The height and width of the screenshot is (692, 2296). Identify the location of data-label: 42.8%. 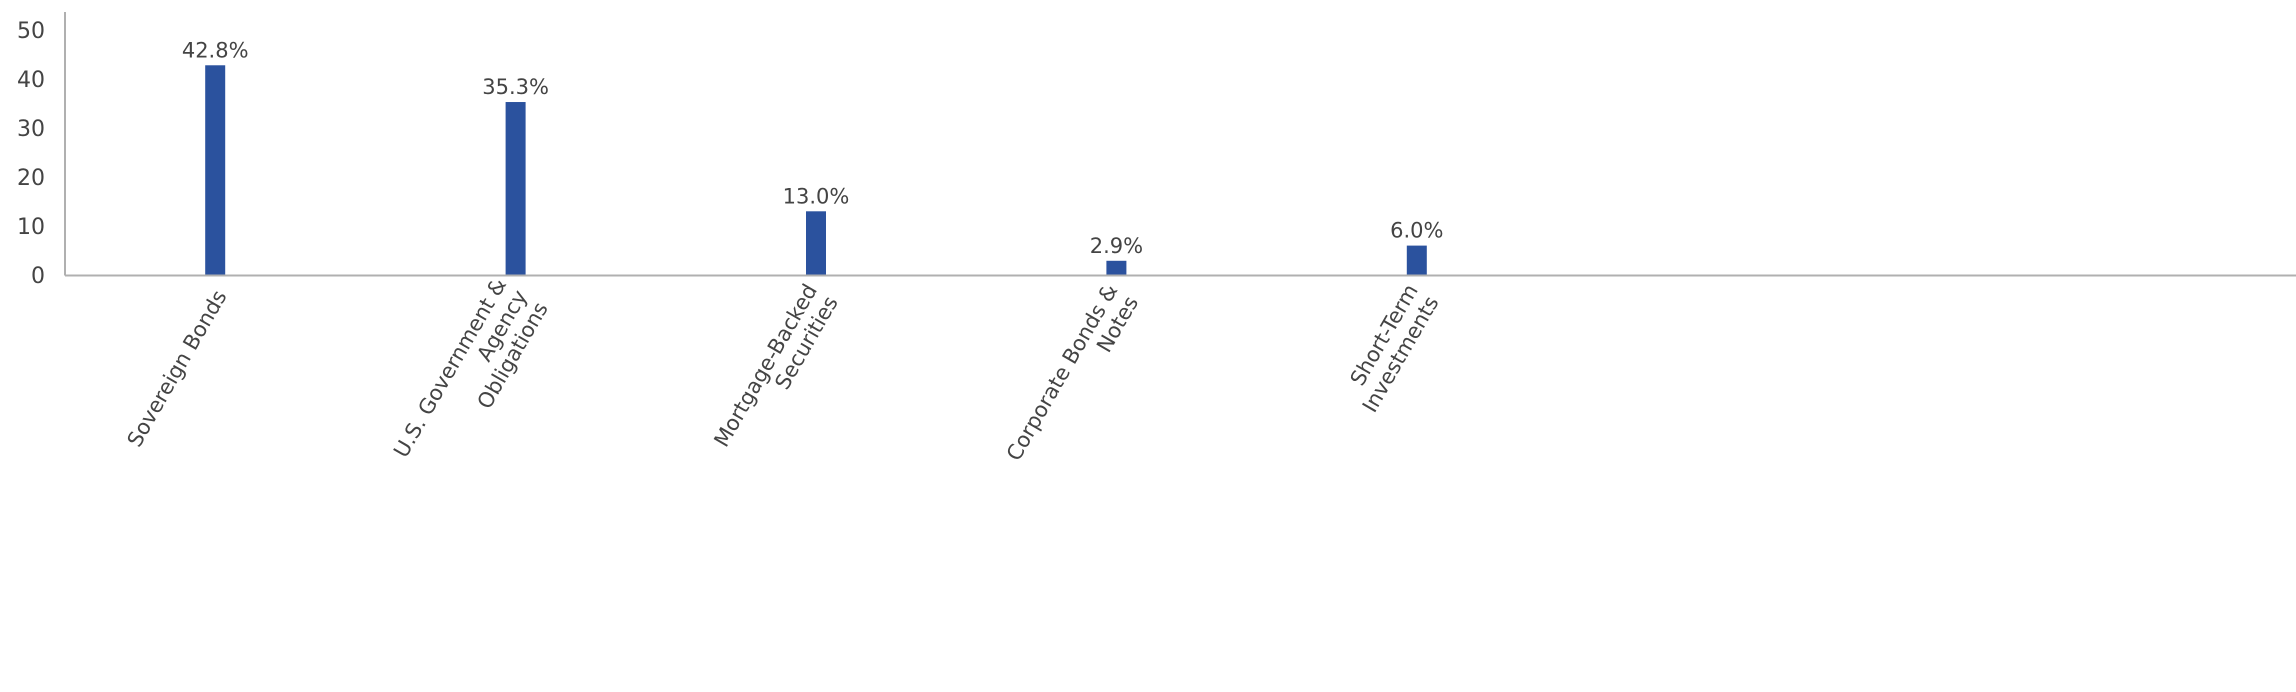
(215, 50).